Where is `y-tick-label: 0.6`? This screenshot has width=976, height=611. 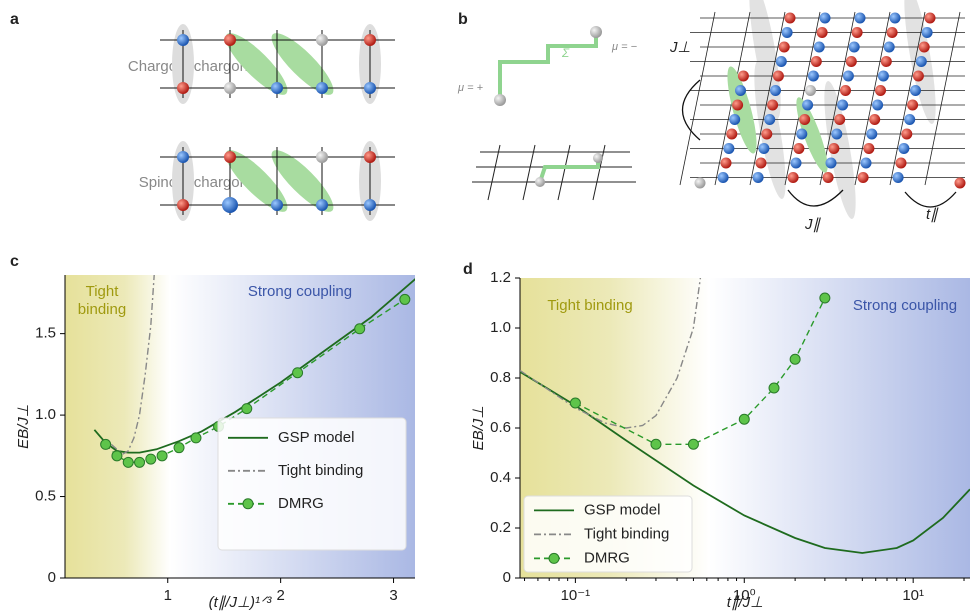 y-tick-label: 0.6 is located at coordinates (500, 427).